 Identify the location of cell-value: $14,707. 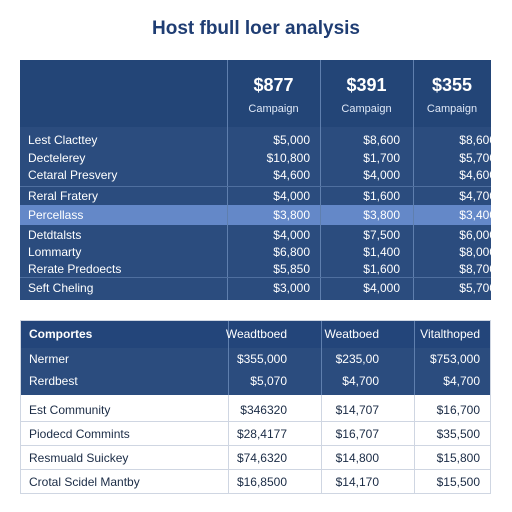
(357, 410).